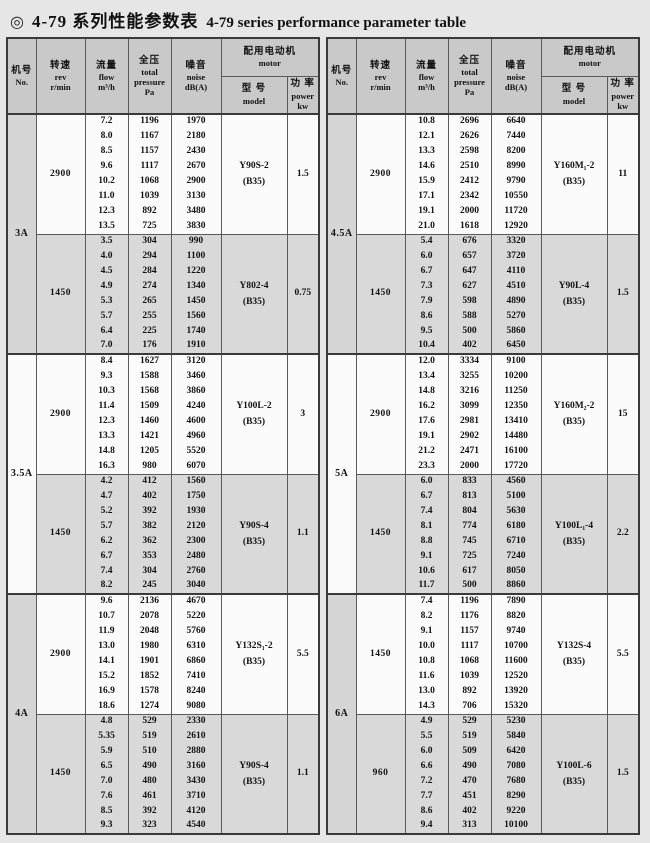  Describe the element at coordinates (516, 556) in the screenshot. I see `noise-cell: 7240` at that location.